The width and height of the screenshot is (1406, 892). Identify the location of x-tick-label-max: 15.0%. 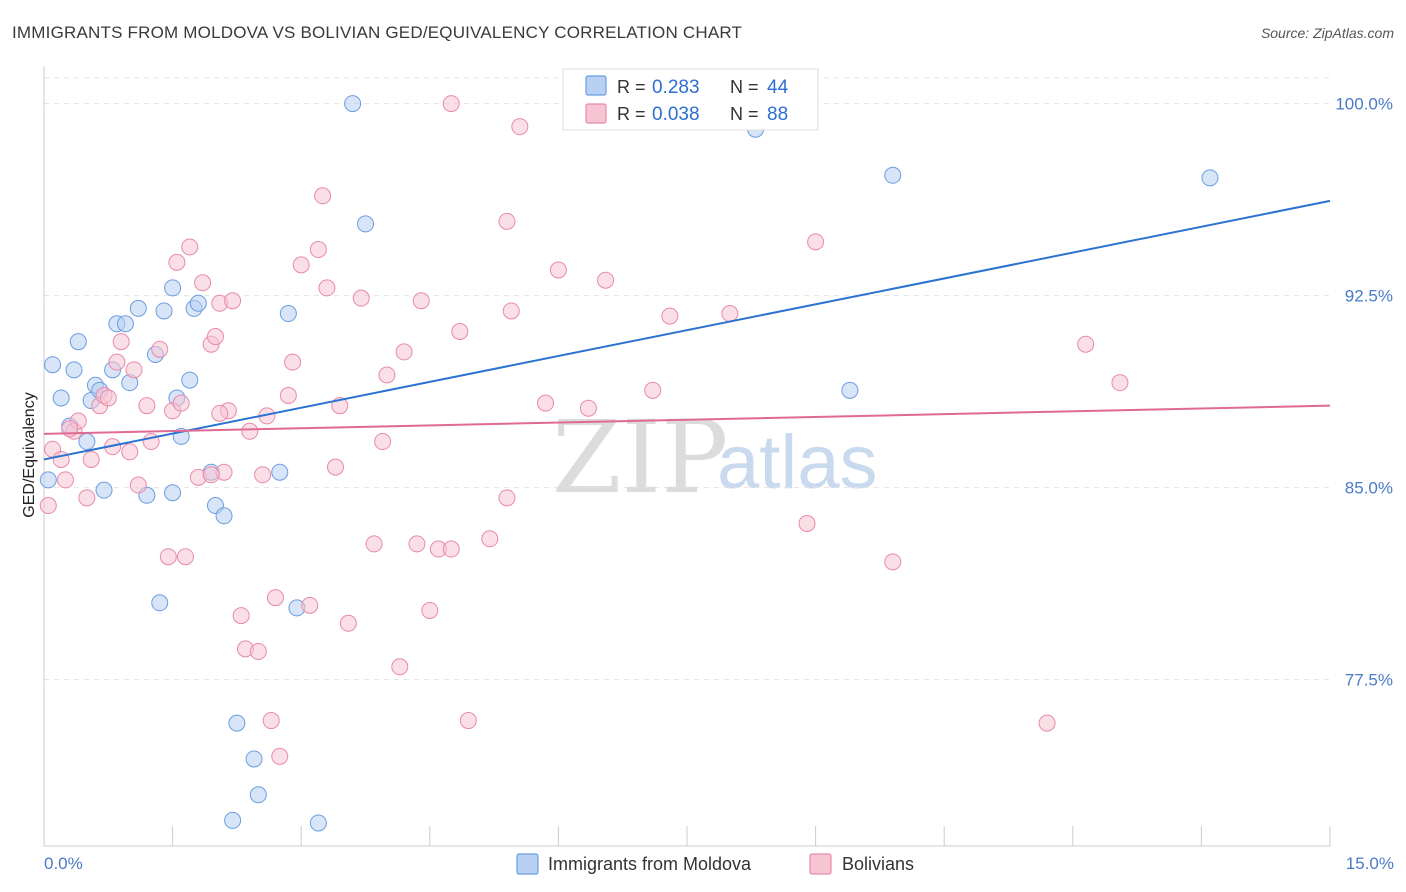
(1370, 863).